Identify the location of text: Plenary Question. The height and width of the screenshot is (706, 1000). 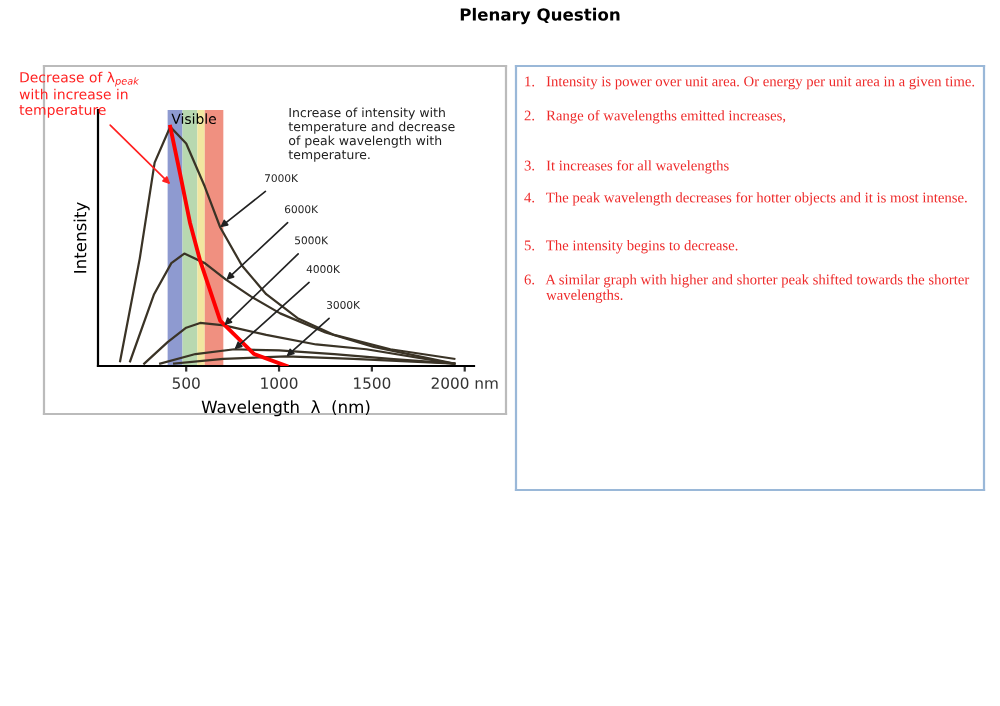
(540, 16).